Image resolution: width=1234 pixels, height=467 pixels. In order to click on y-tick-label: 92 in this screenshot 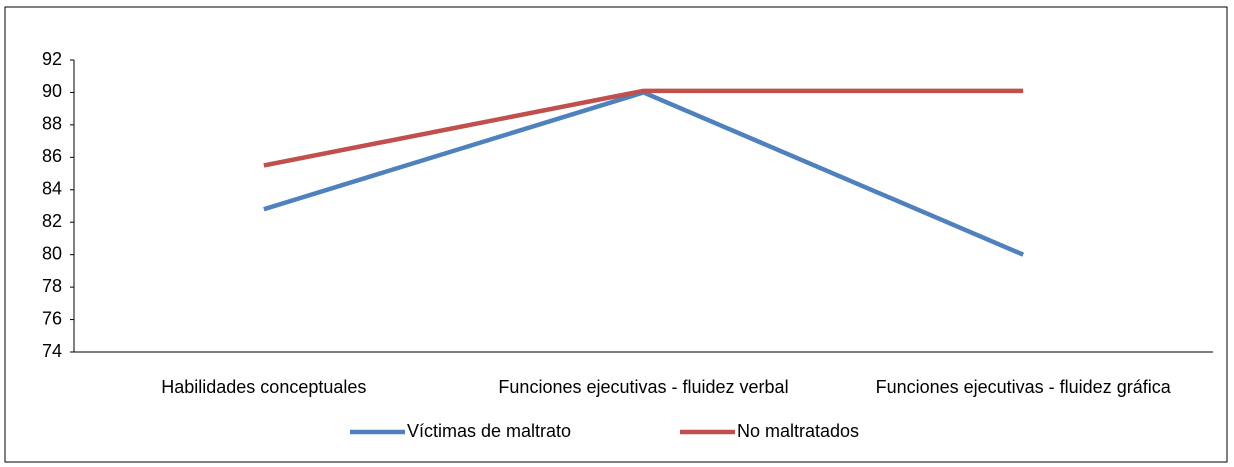, I will do `click(52, 59)`.